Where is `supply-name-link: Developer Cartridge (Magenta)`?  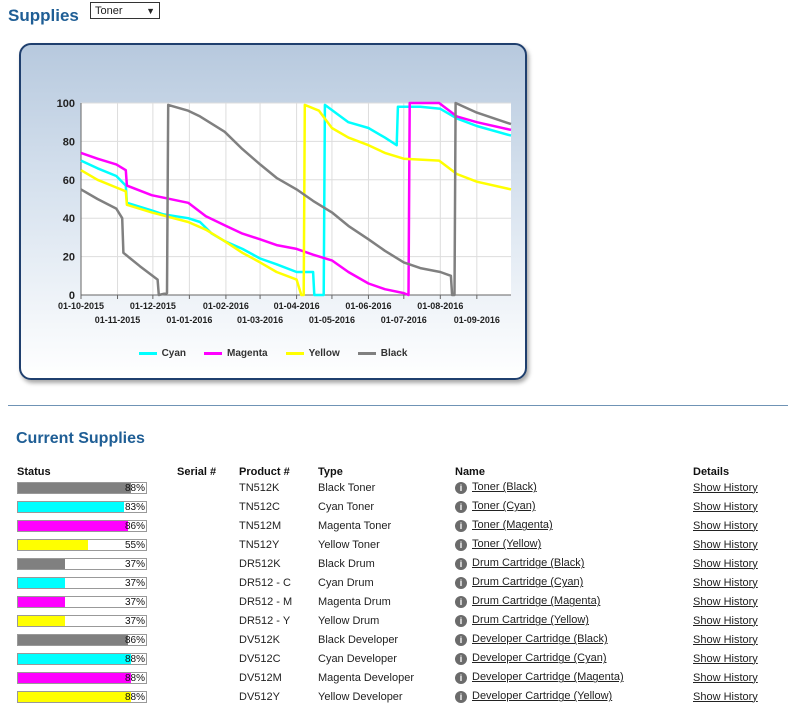
supply-name-link: Developer Cartridge (Magenta) is located at coordinates (548, 677).